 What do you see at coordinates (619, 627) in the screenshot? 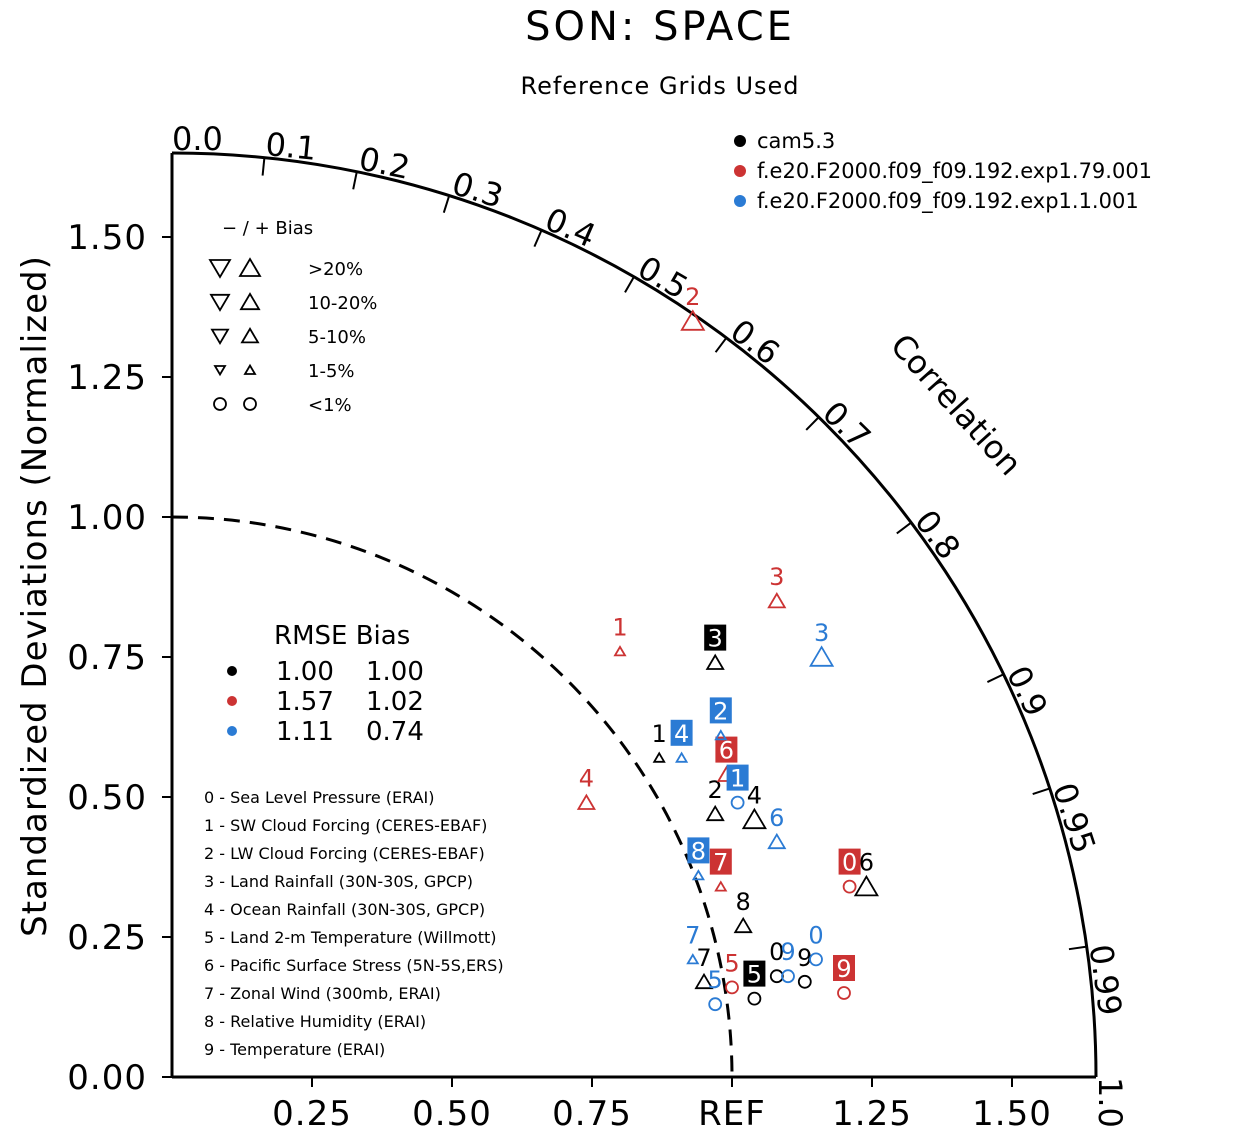
I see `point-label: 1` at bounding box center [619, 627].